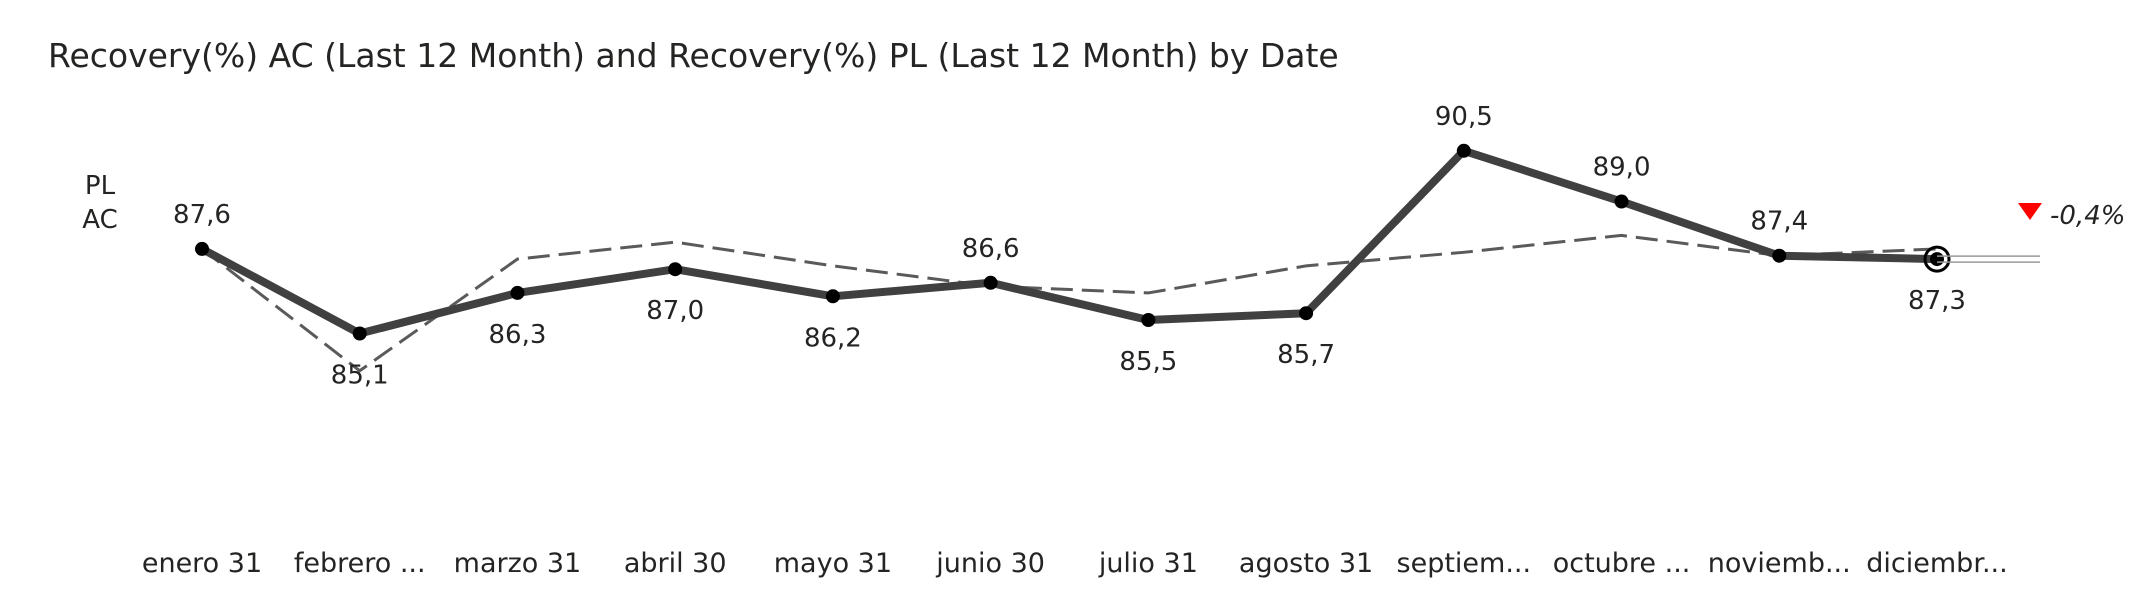 This screenshot has width=2155, height=602. I want to click on data-label: 85,5, so click(1148, 362).